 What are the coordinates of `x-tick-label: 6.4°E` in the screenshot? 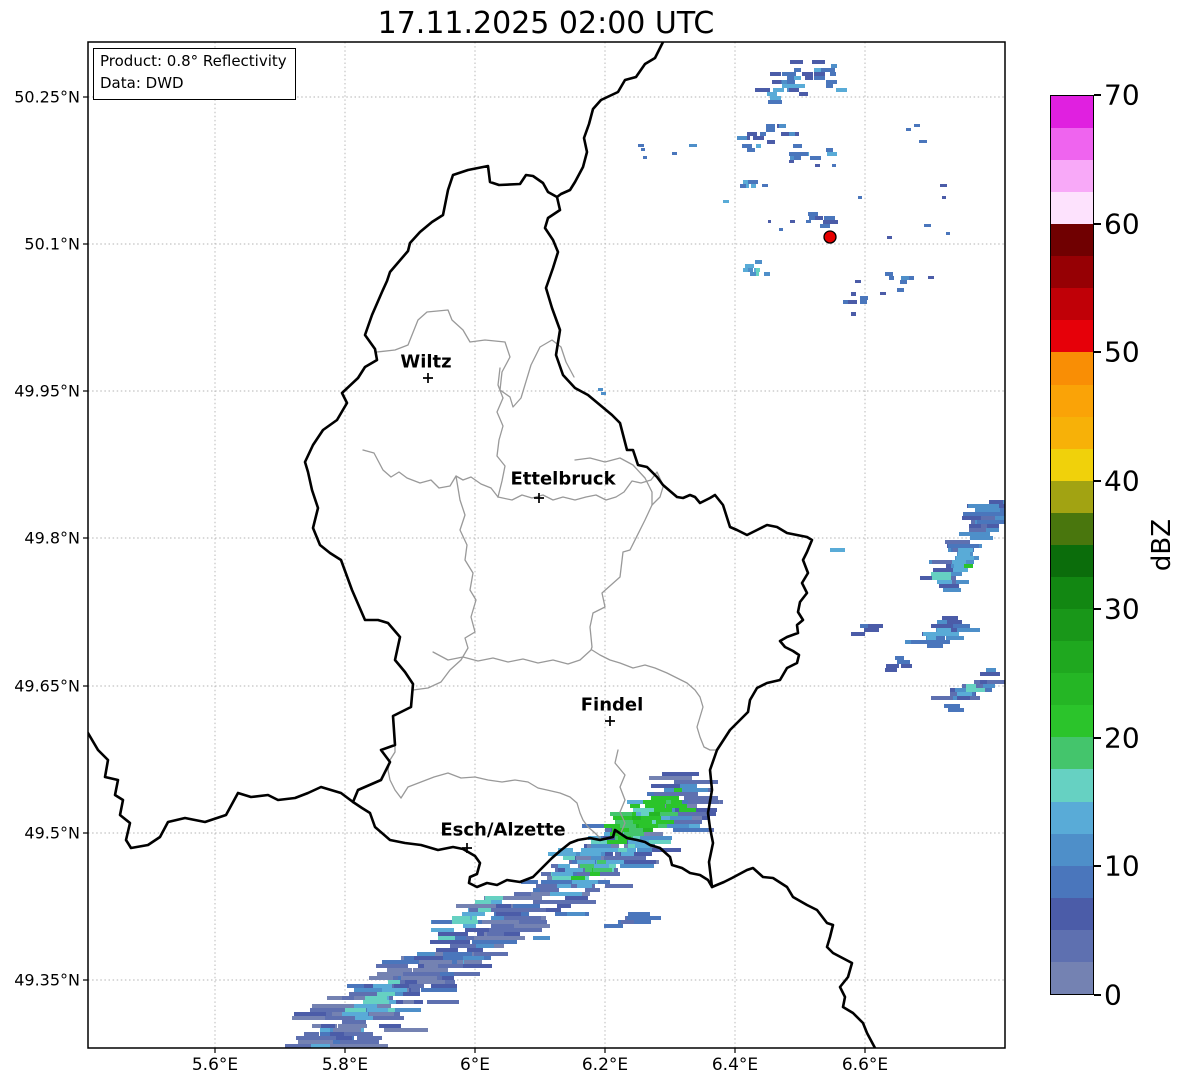 It's located at (735, 1065).